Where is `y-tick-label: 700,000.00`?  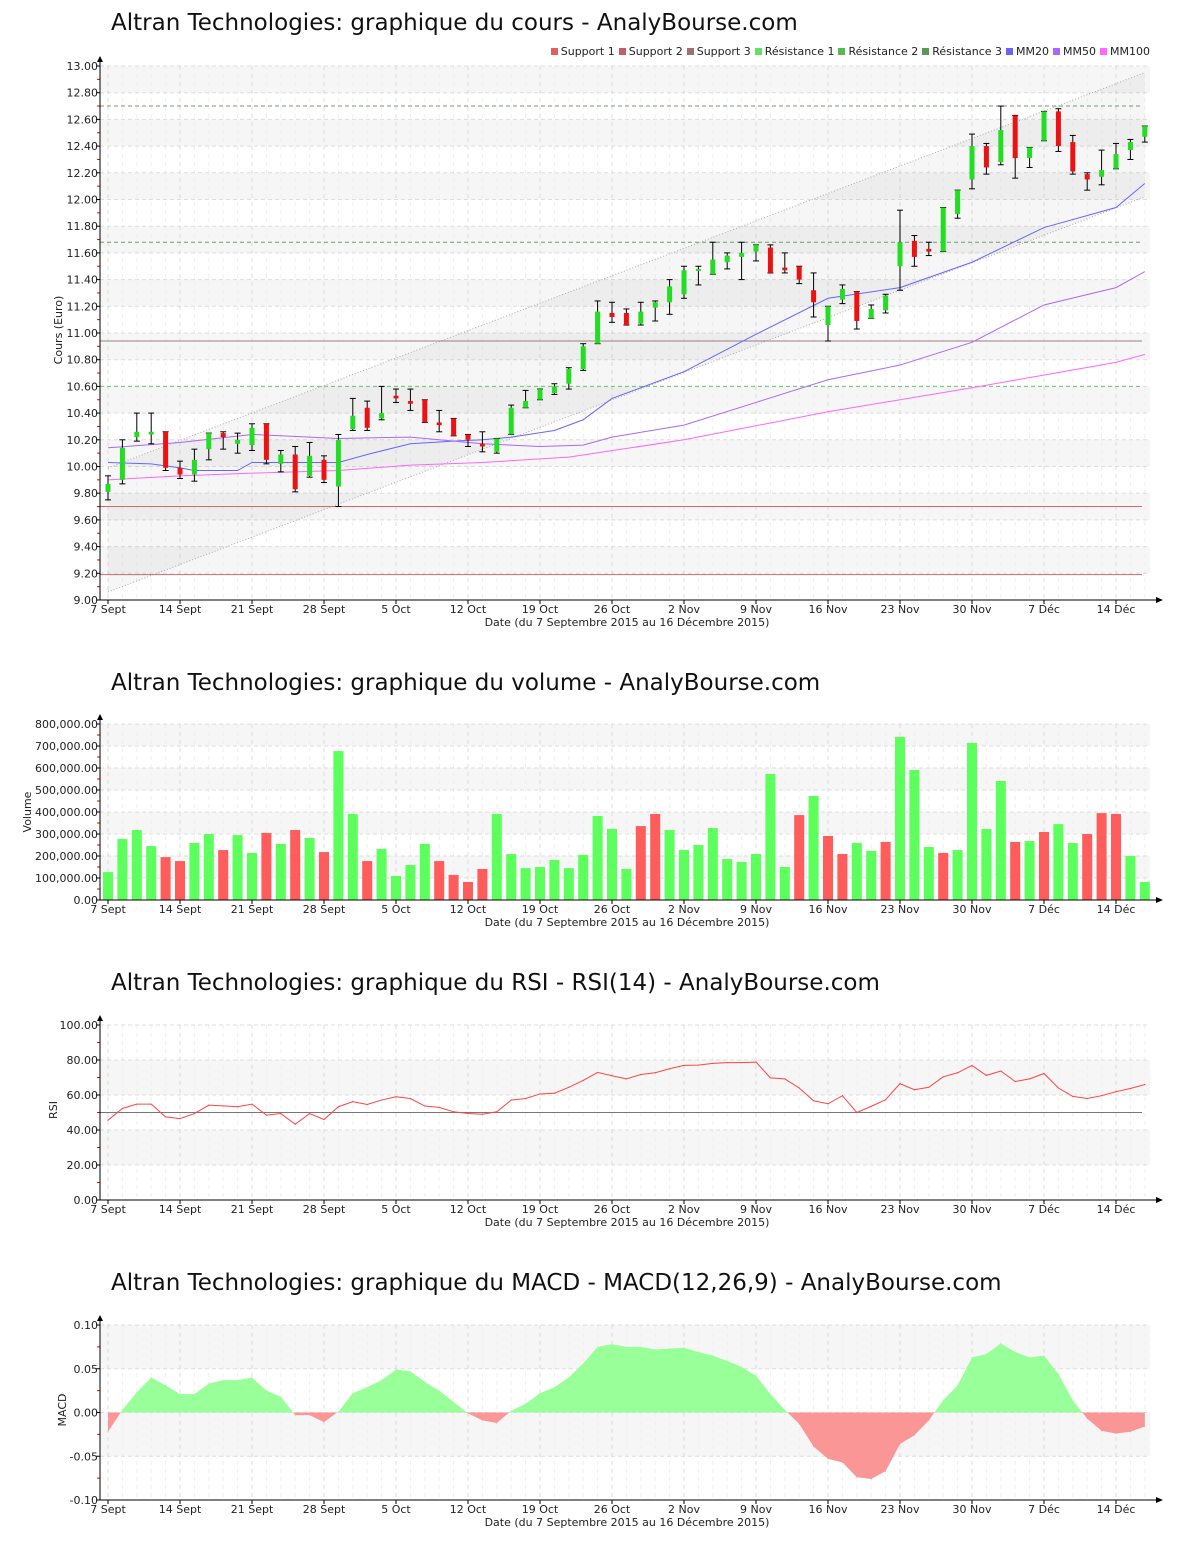 y-tick-label: 700,000.00 is located at coordinates (66, 746).